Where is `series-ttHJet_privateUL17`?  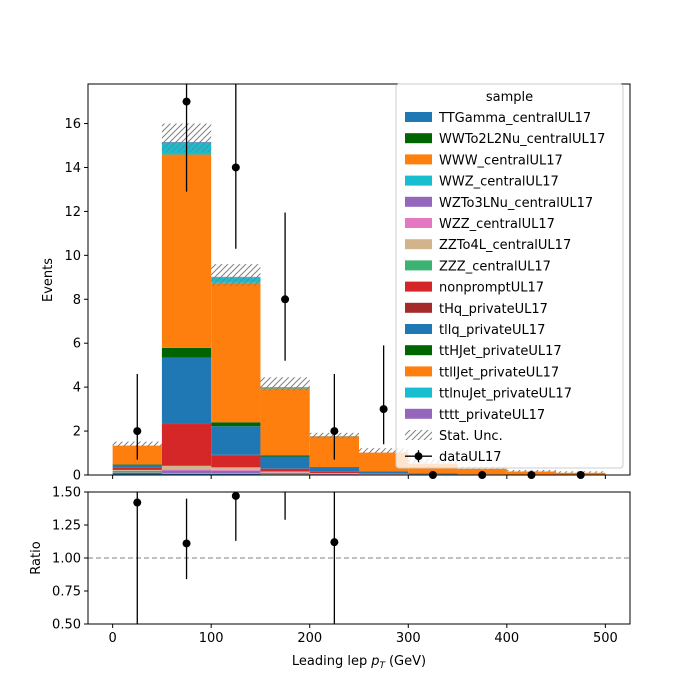
series-ttHJet_privateUL17 is located at coordinates (260, 409).